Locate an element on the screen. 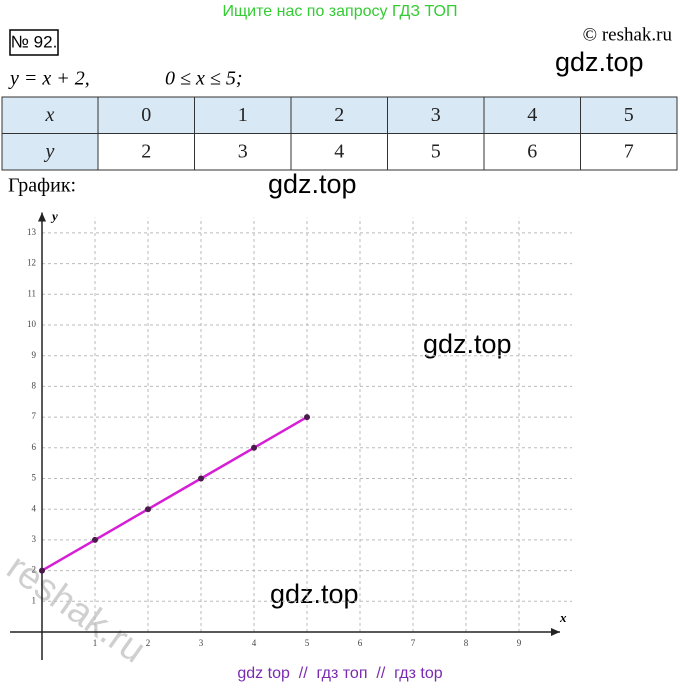 The height and width of the screenshot is (689, 680). copyright: © reshak.ru is located at coordinates (628, 34).